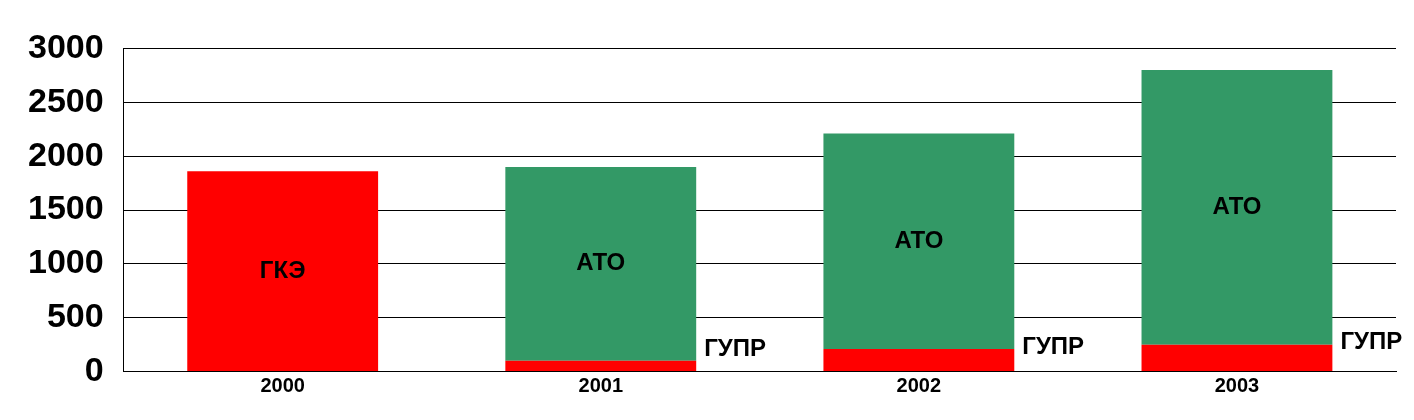  Describe the element at coordinates (66, 99) in the screenshot. I see `y-tick-label: 2500` at that location.